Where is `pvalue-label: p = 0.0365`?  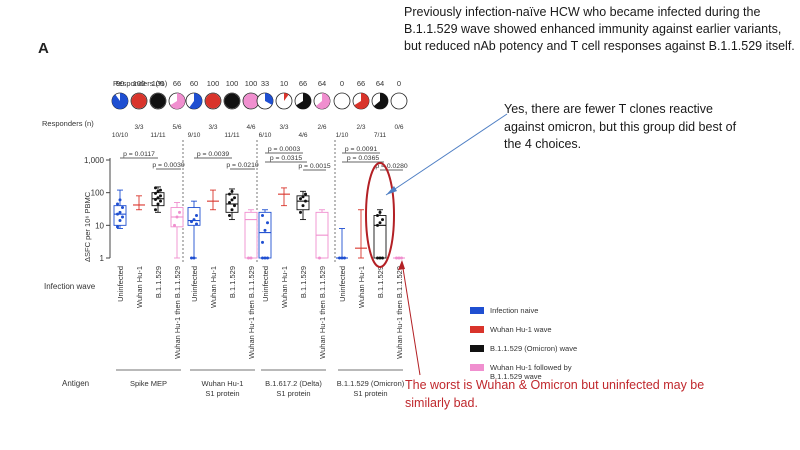 pvalue-label: p = 0.0365 is located at coordinates (363, 158).